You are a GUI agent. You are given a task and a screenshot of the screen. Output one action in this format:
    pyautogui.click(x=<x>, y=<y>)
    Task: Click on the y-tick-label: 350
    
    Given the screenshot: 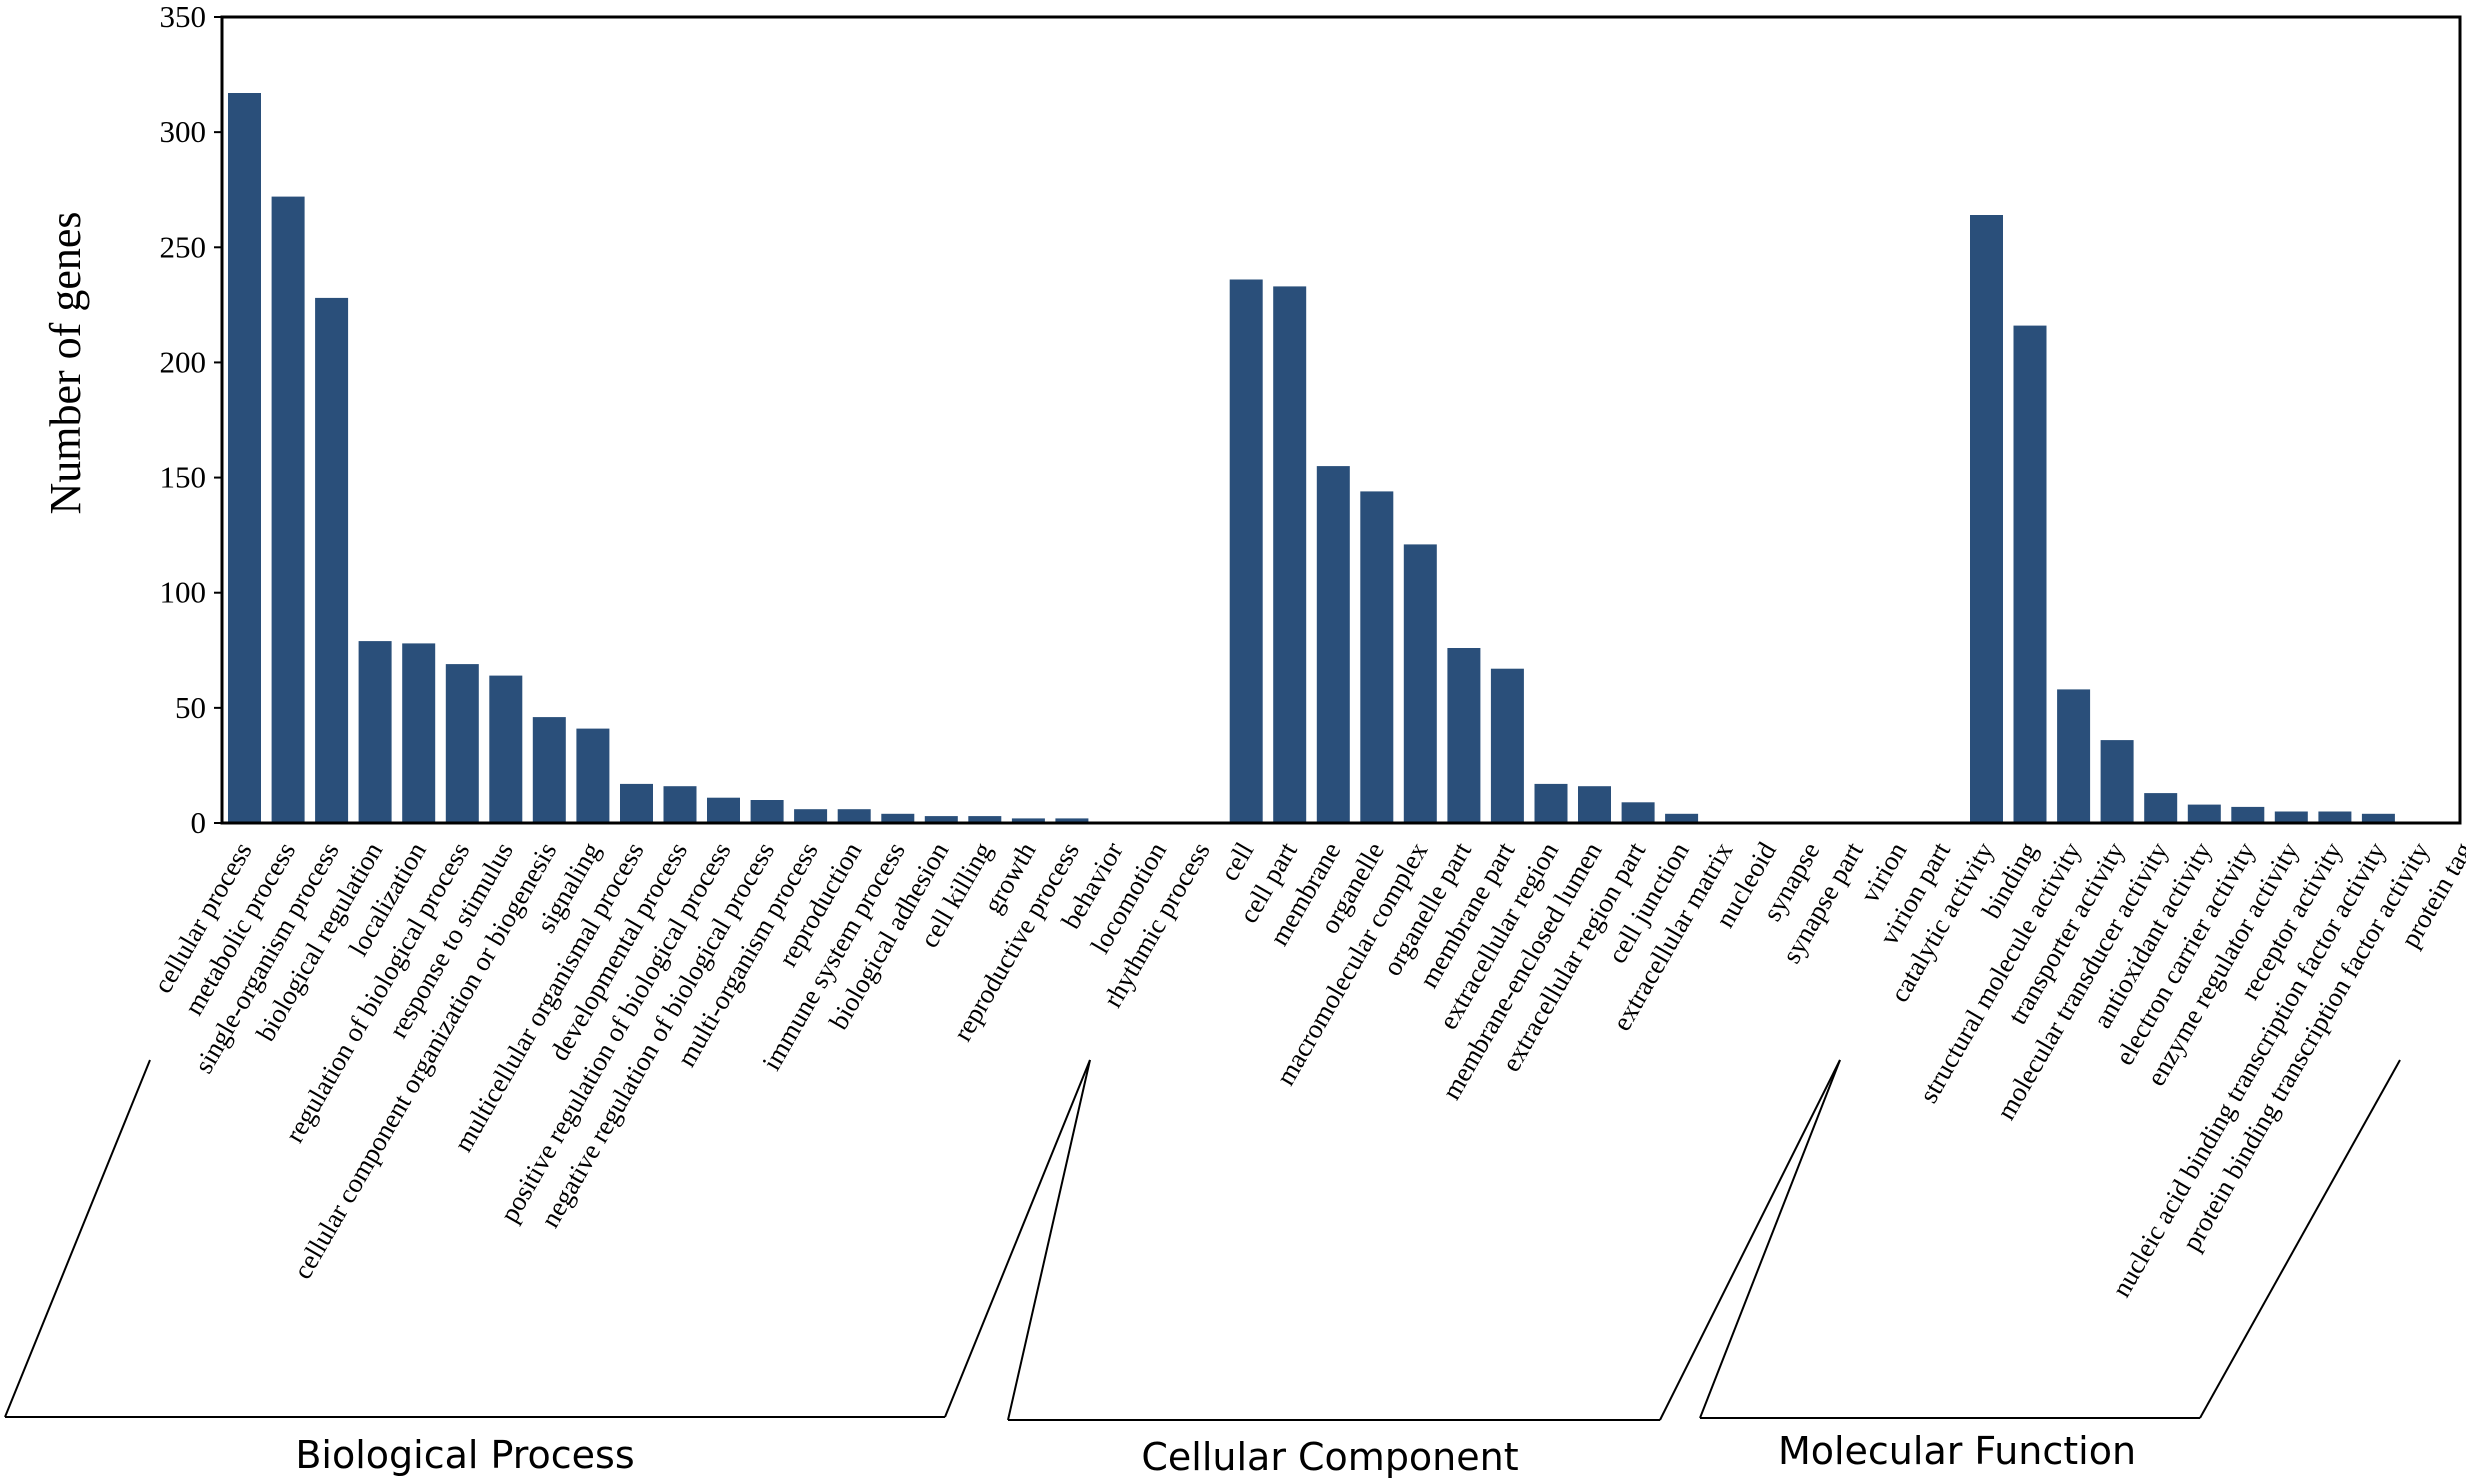 What is the action you would take?
    pyautogui.click(x=183, y=17)
    